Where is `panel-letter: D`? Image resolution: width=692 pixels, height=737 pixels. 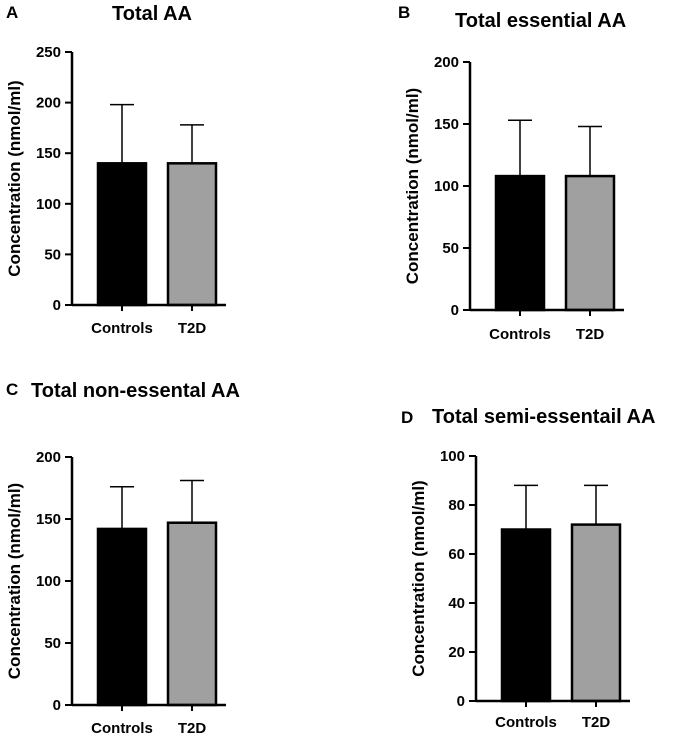
panel-letter: D is located at coordinates (407, 417).